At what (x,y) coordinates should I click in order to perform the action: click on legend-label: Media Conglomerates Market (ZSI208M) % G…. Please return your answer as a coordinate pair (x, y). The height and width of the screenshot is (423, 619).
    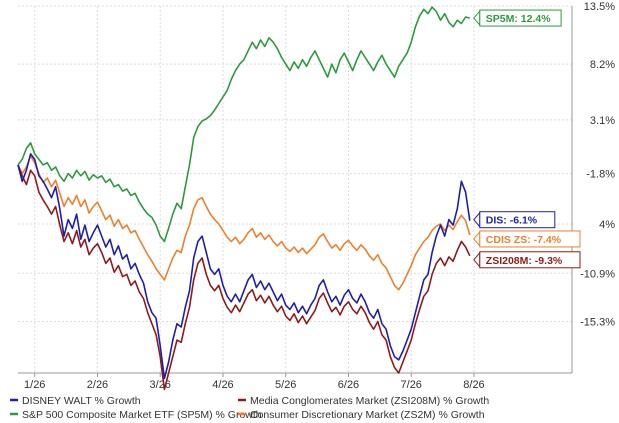
    Looking at the image, I should click on (369, 401).